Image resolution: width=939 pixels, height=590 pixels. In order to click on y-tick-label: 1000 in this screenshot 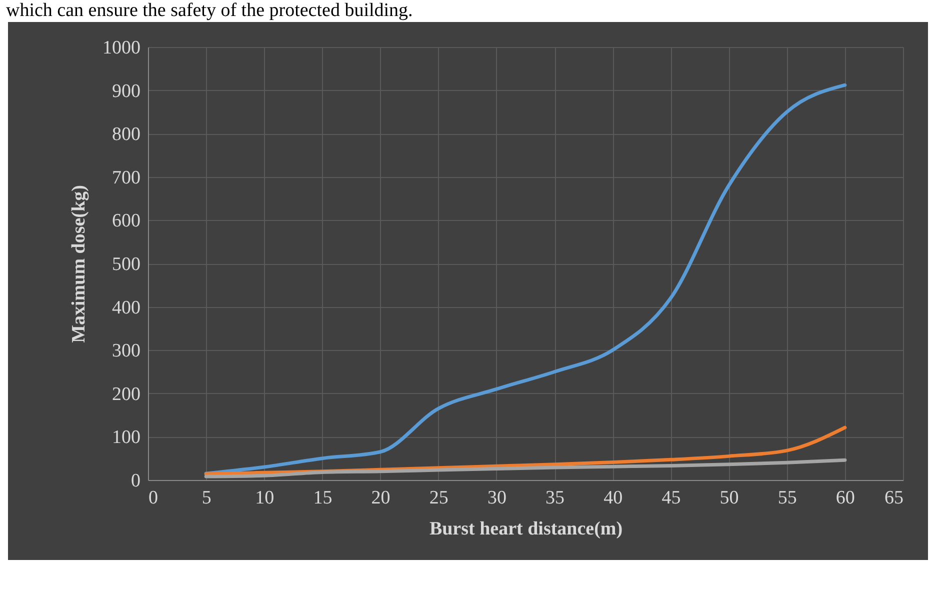, I will do `click(121, 48)`.